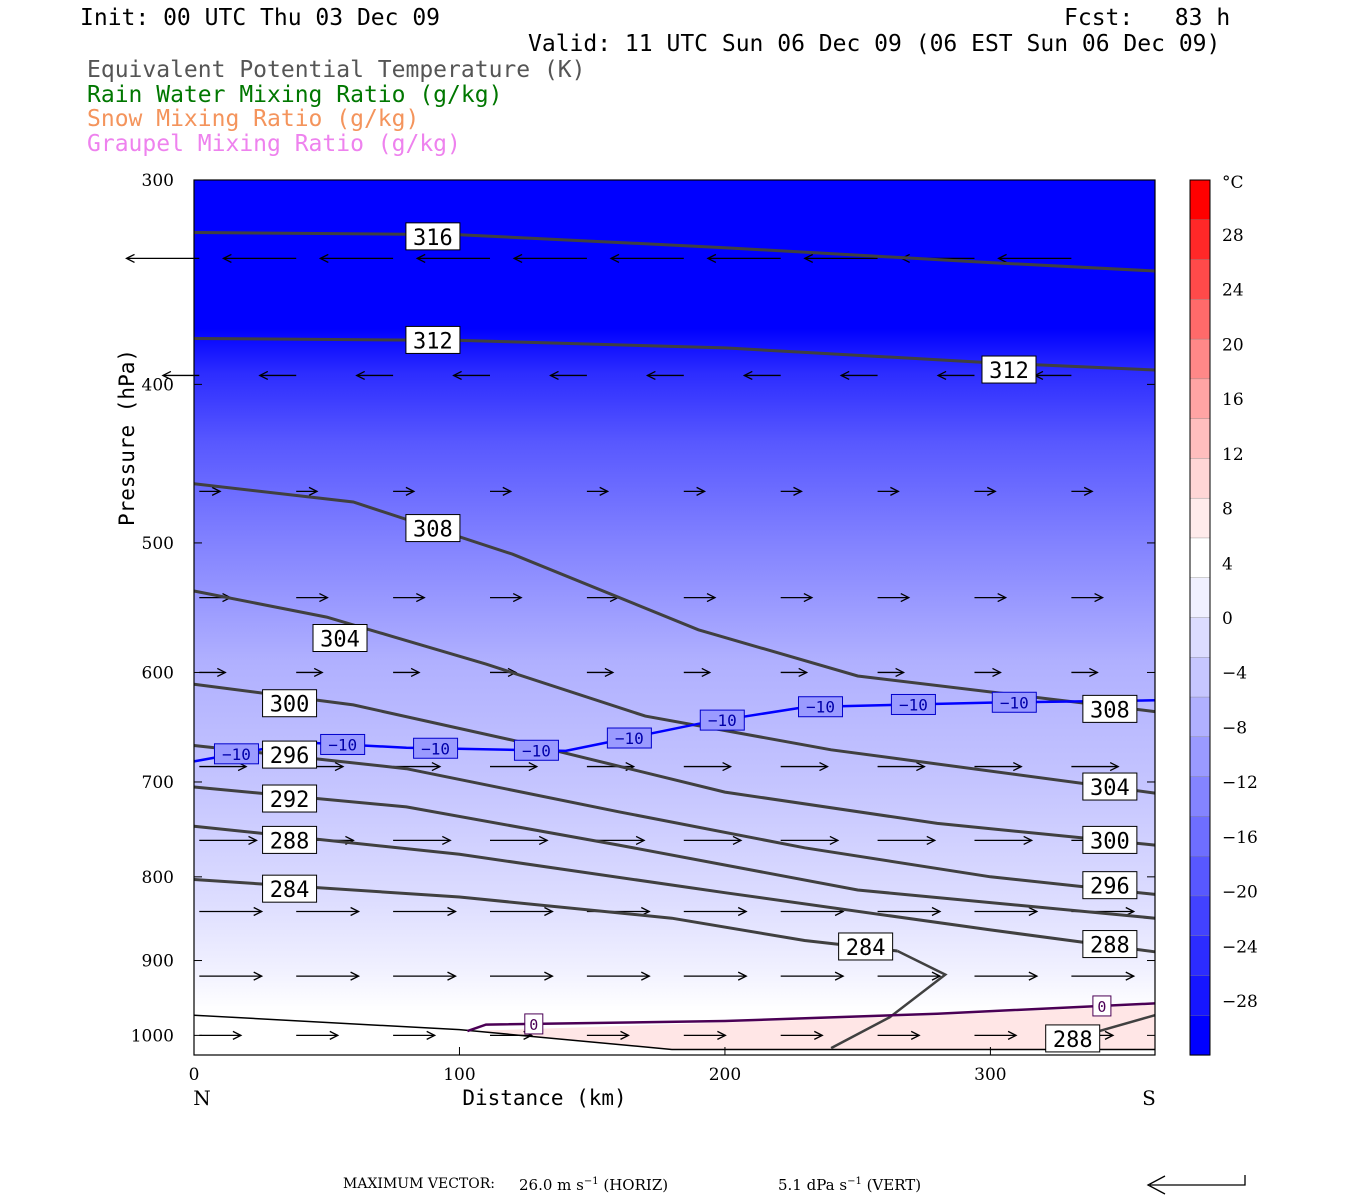  What do you see at coordinates (1147, 18) in the screenshot?
I see `forecast-hour: Fcst: 83 h` at bounding box center [1147, 18].